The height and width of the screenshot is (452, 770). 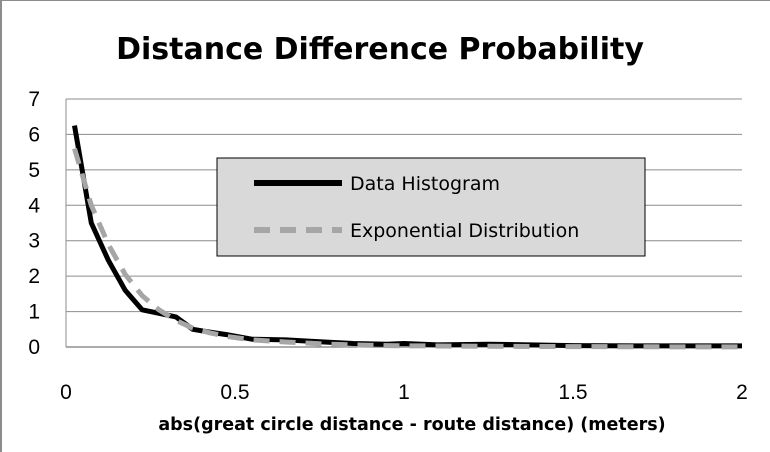 I want to click on x-tick-label: 1.5, so click(x=572, y=392).